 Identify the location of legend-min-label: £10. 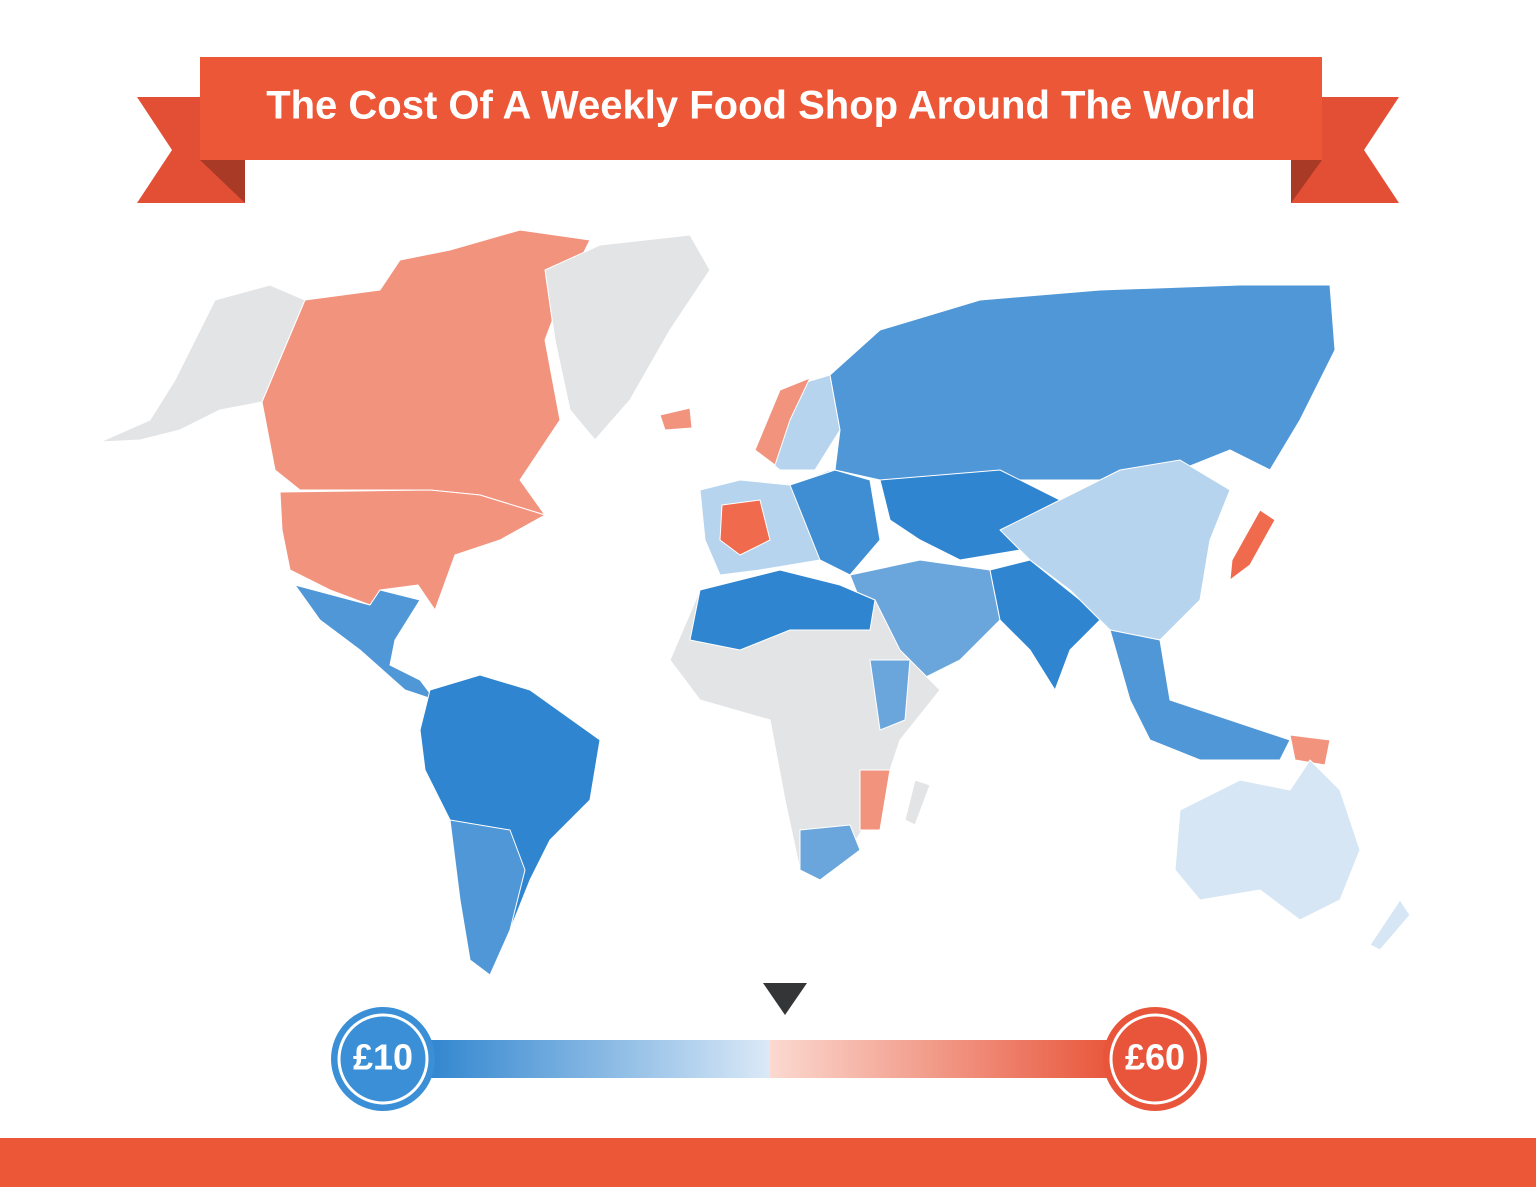
(383, 1057).